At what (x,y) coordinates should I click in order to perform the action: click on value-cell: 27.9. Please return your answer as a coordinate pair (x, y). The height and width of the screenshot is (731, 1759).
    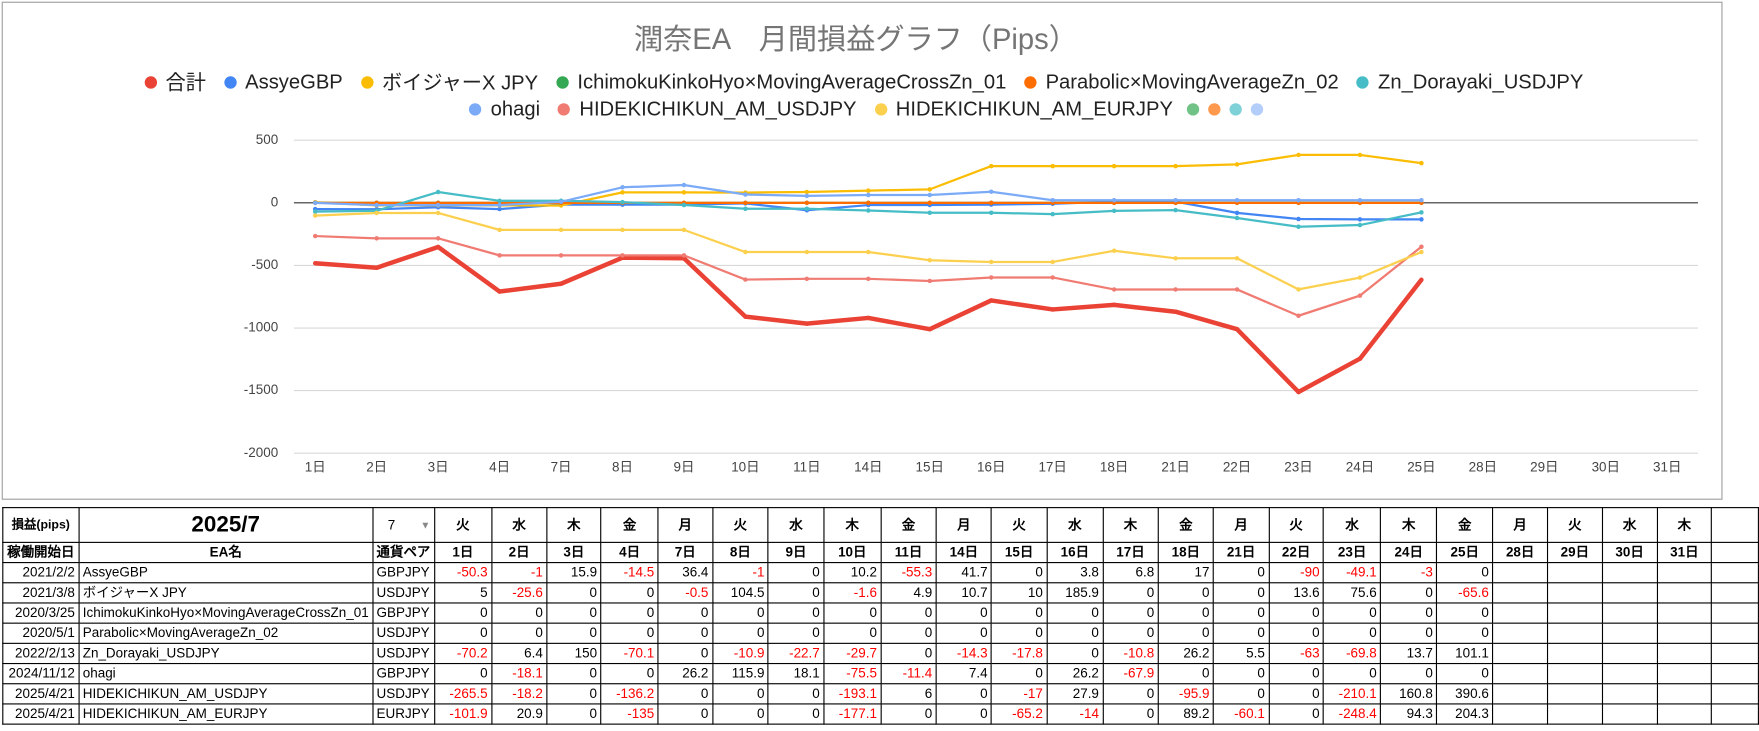
    Looking at the image, I should click on (1075, 694).